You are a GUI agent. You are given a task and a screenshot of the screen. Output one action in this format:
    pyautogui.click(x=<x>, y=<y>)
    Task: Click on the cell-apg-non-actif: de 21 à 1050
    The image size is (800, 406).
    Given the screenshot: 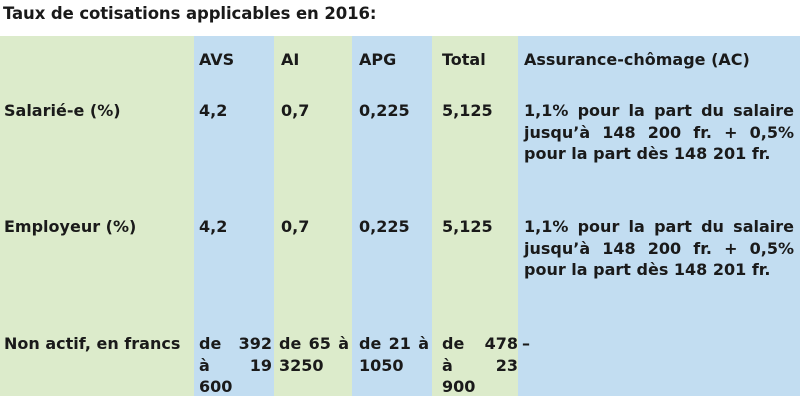 What is the action you would take?
    pyautogui.click(x=394, y=354)
    